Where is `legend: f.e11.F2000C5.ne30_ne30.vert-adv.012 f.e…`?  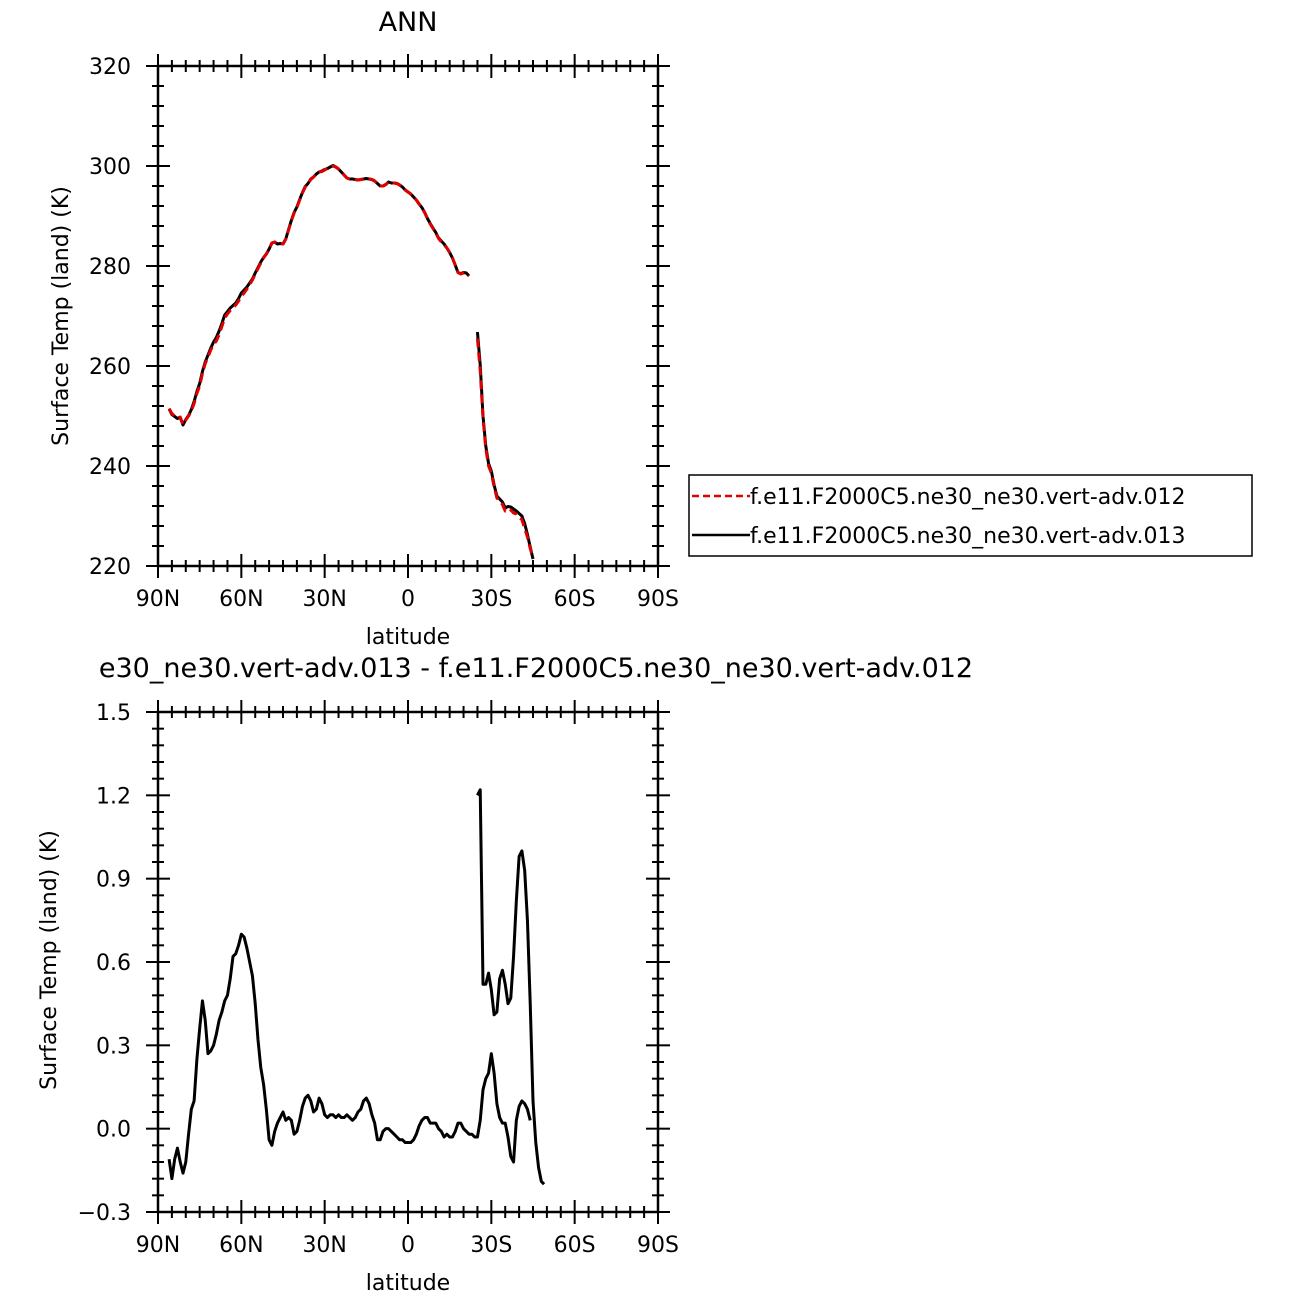 legend: f.e11.F2000C5.ne30_ne30.vert-adv.012 f.e… is located at coordinates (970, 515).